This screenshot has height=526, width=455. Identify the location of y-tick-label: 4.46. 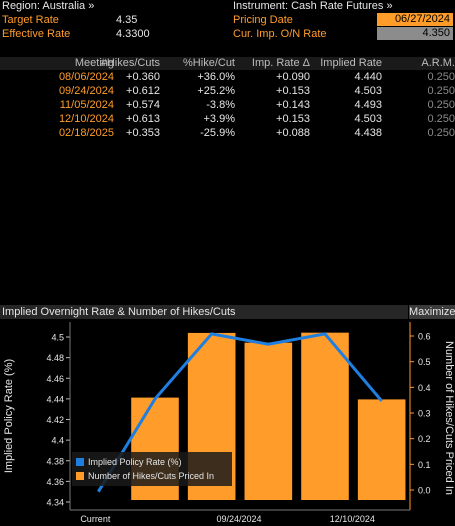
(55, 379).